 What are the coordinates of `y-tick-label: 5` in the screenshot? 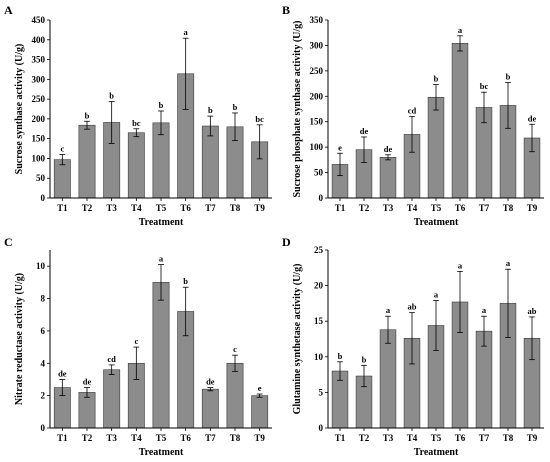 It's located at (321, 392).